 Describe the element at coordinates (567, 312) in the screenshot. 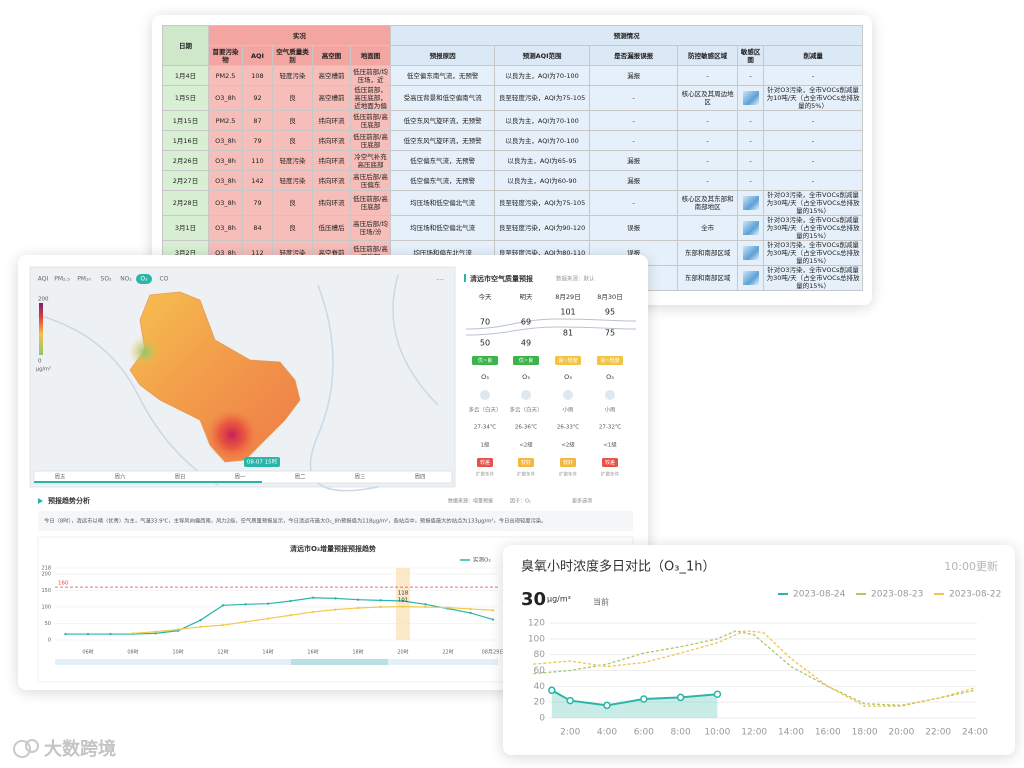

I see `high-value: 101` at that location.